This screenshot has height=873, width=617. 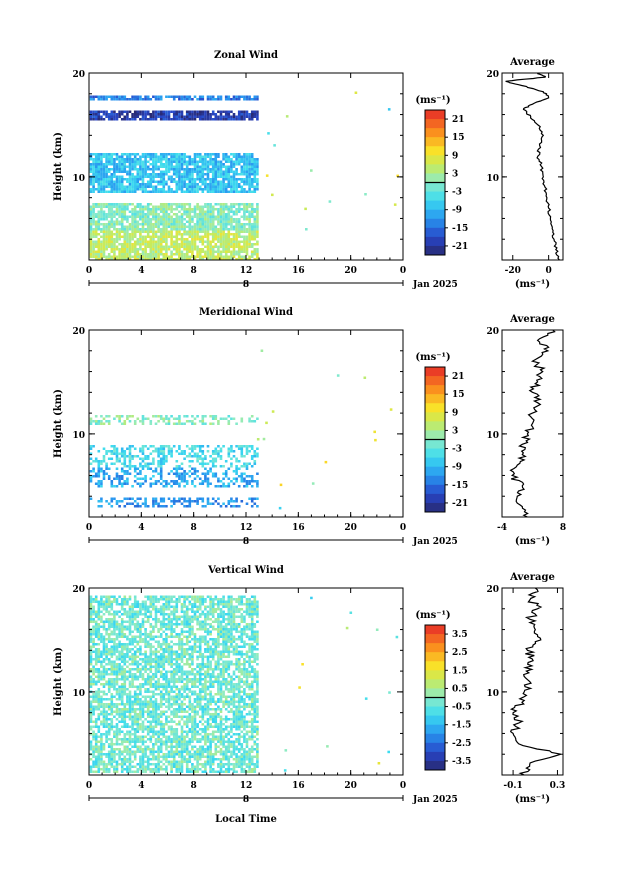 What do you see at coordinates (455, 431) in the screenshot?
I see `colorbar-tick-label: 3` at bounding box center [455, 431].